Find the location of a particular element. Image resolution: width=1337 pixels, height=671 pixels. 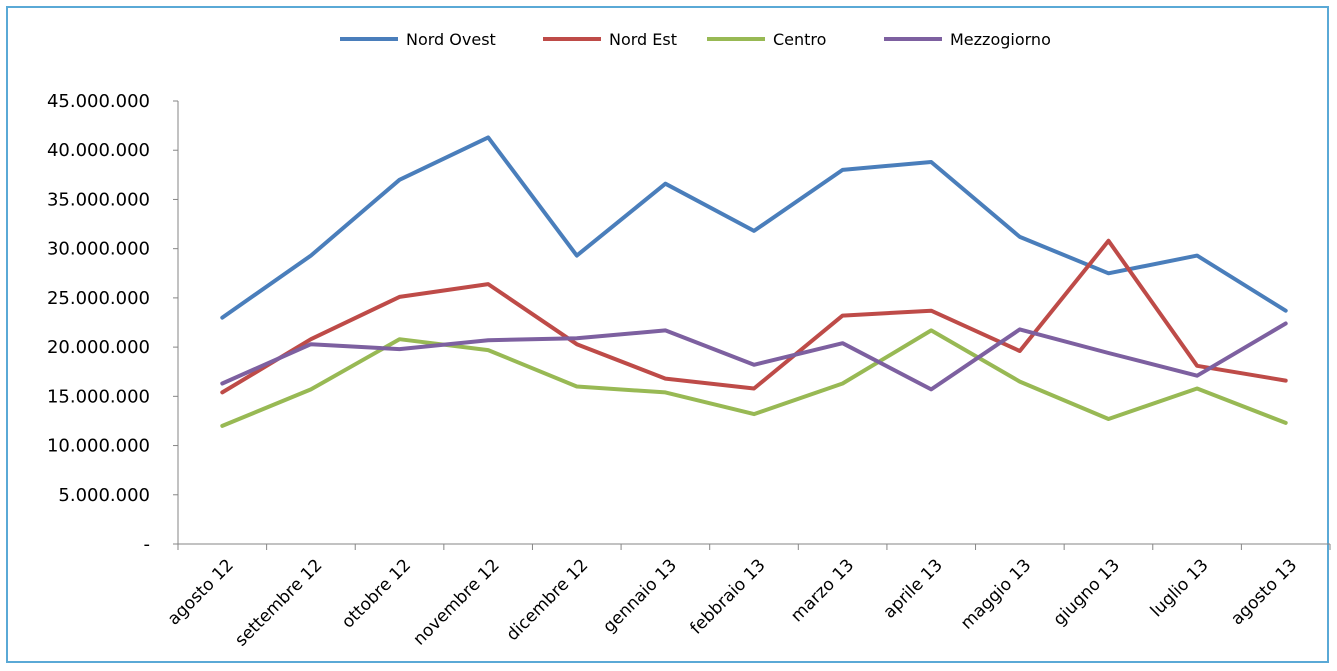

legend-label: Nord Est is located at coordinates (643, 39).